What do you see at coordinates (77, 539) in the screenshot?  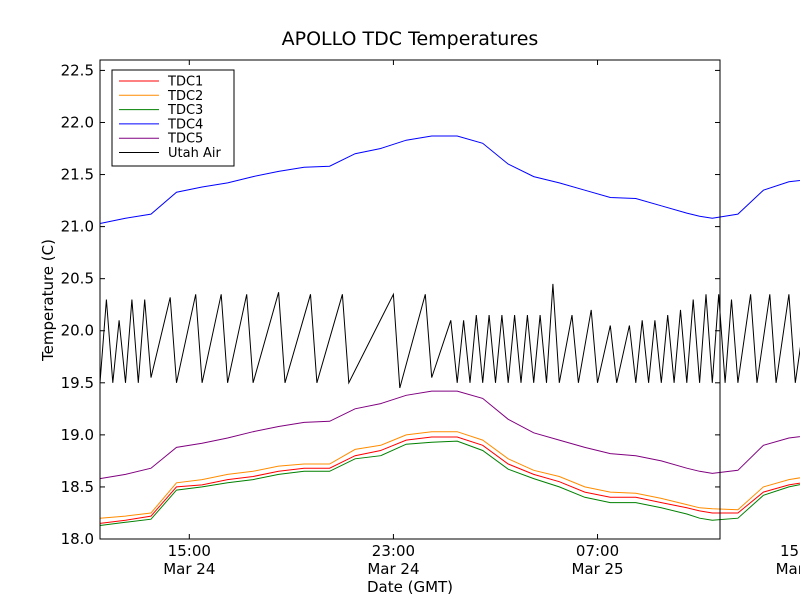 I see `y-tick-label: 18.0` at bounding box center [77, 539].